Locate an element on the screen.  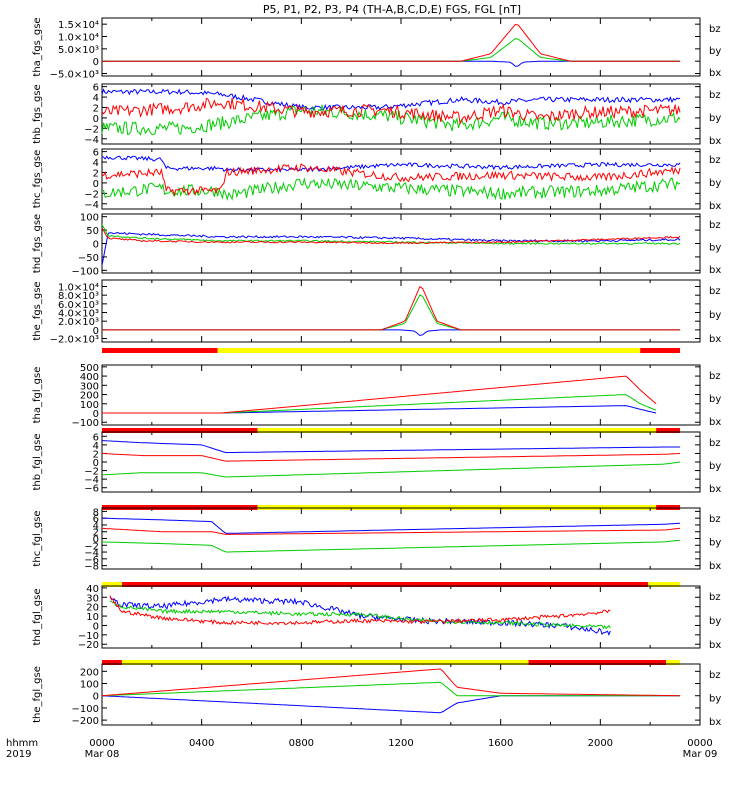
y-tick-label: −20 is located at coordinates (88, 645).